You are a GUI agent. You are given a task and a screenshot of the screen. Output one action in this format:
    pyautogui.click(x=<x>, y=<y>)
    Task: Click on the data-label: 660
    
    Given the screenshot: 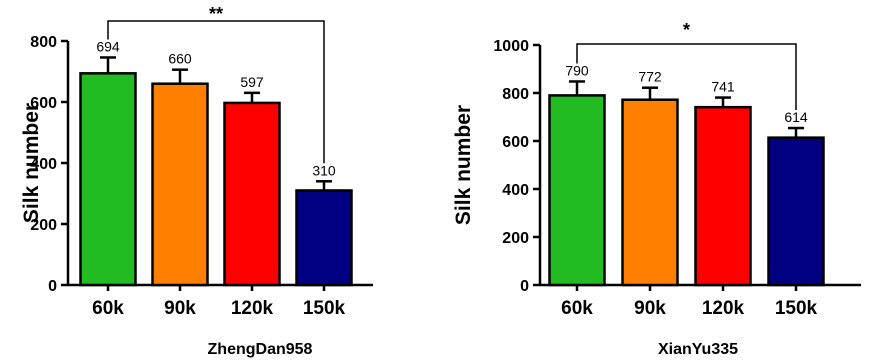 What is the action you would take?
    pyautogui.click(x=180, y=59)
    